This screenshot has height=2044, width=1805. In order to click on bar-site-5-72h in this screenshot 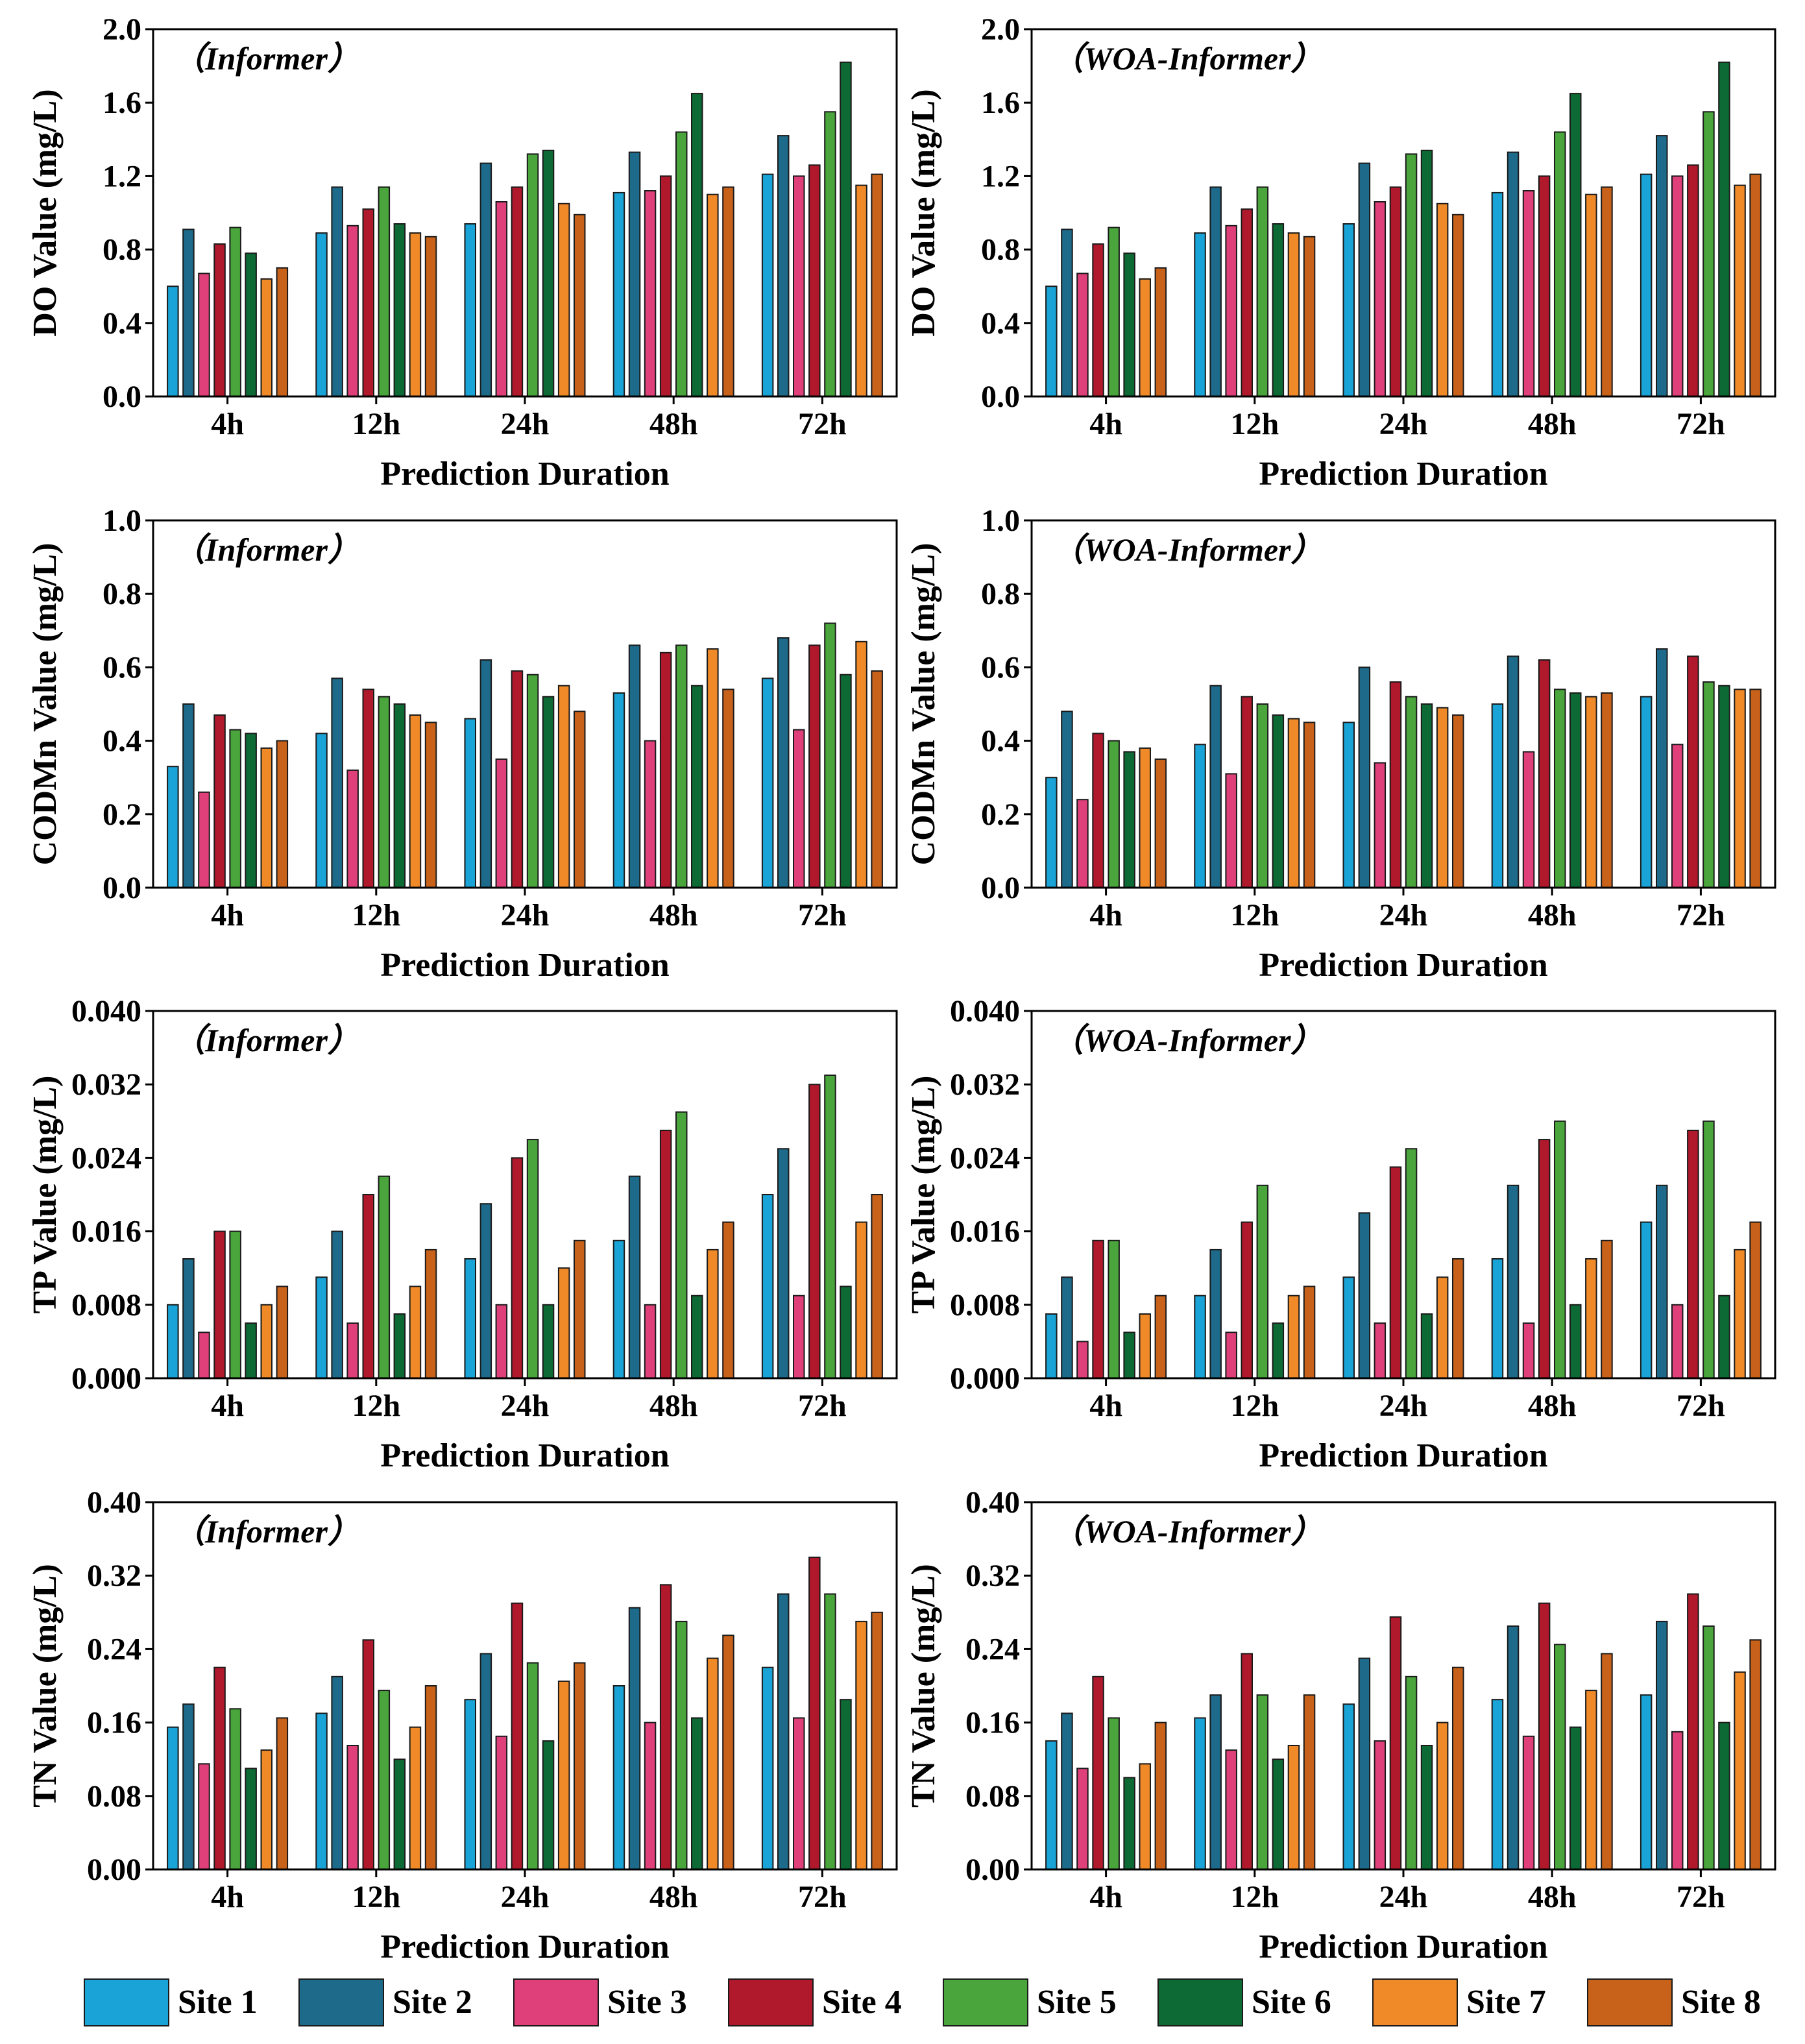, I will do `click(1708, 1250)`.